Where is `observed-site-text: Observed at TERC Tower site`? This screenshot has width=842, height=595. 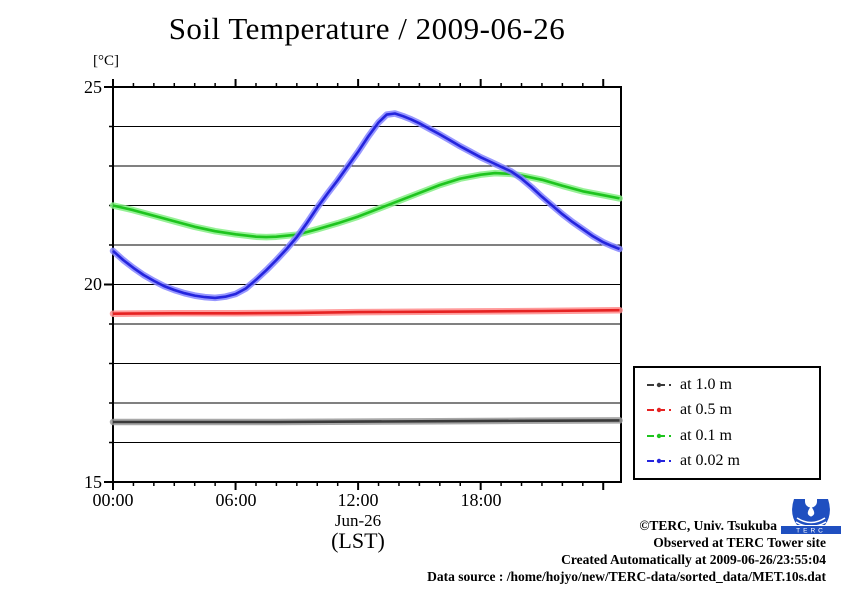
observed-site-text: Observed at TERC Tower site is located at coordinates (739, 542).